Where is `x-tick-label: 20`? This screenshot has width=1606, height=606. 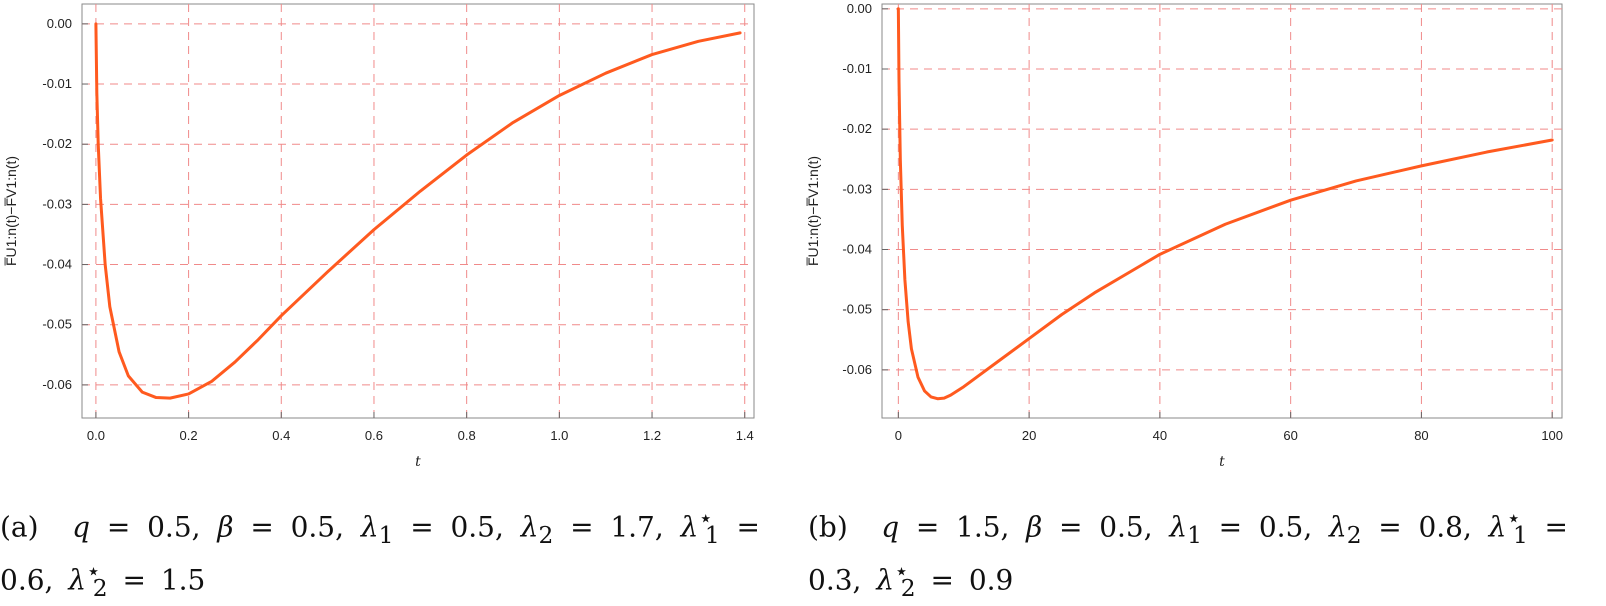 x-tick-label: 20 is located at coordinates (1029, 435).